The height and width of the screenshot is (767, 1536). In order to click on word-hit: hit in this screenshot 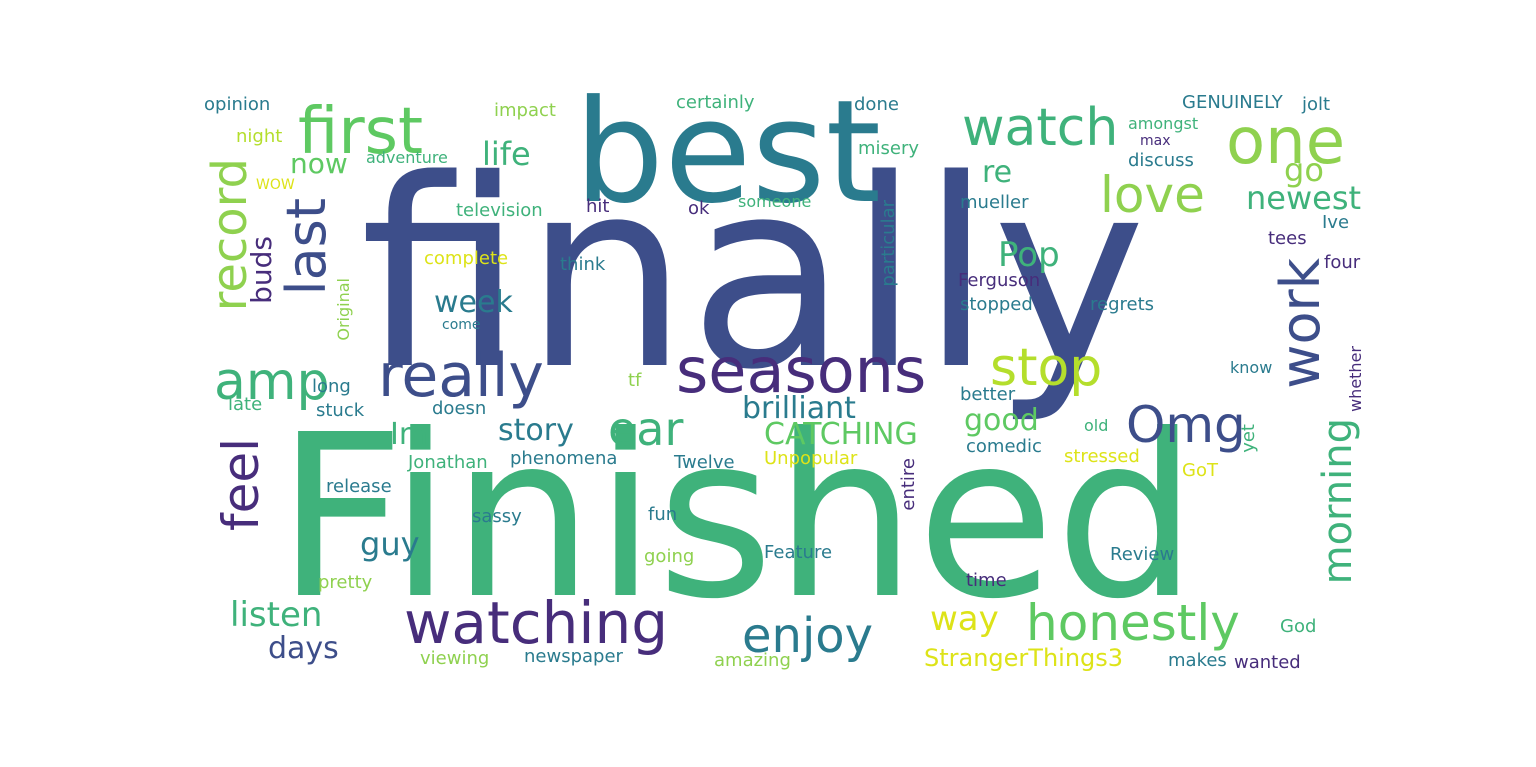, I will do `click(598, 206)`.